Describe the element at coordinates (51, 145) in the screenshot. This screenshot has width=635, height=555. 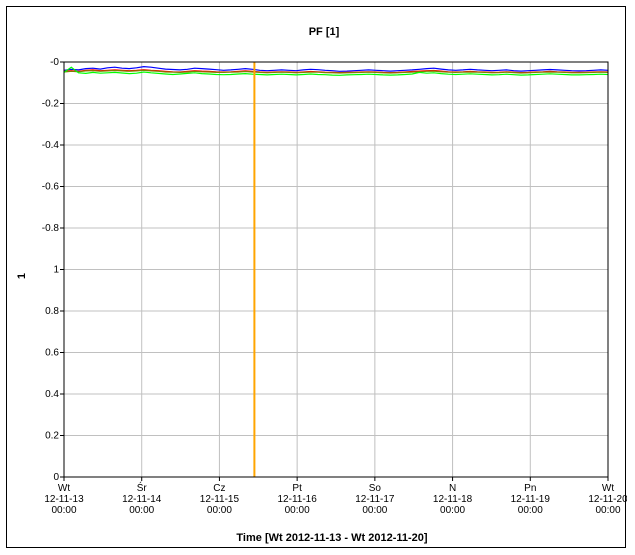
I see `y-tick-label: -0.4` at that location.